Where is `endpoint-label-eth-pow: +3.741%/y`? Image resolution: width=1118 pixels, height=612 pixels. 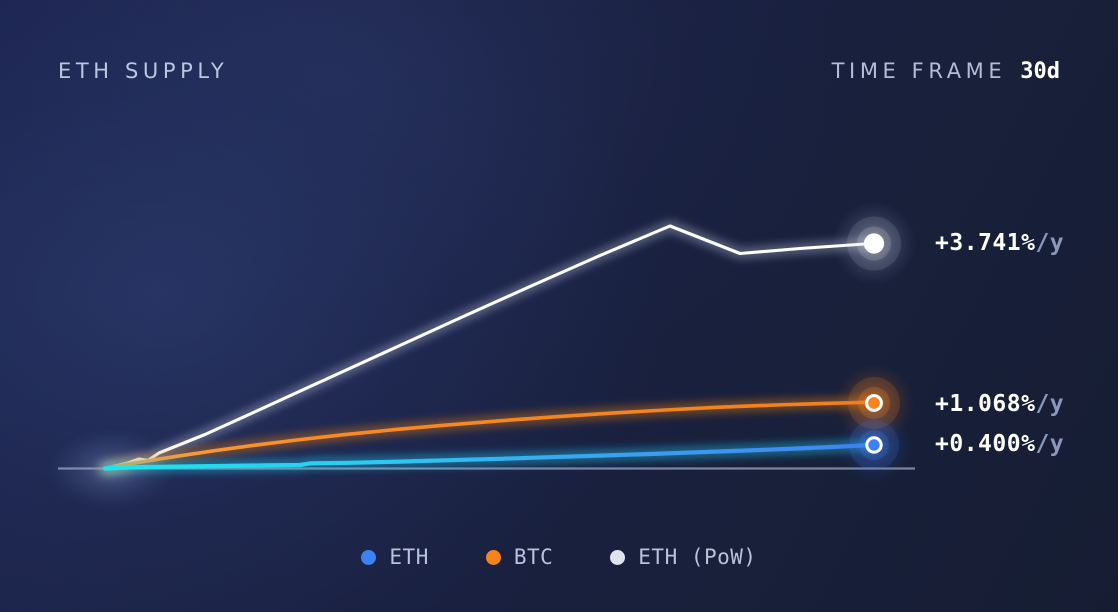 endpoint-label-eth-pow: +3.741%/y is located at coordinates (999, 243).